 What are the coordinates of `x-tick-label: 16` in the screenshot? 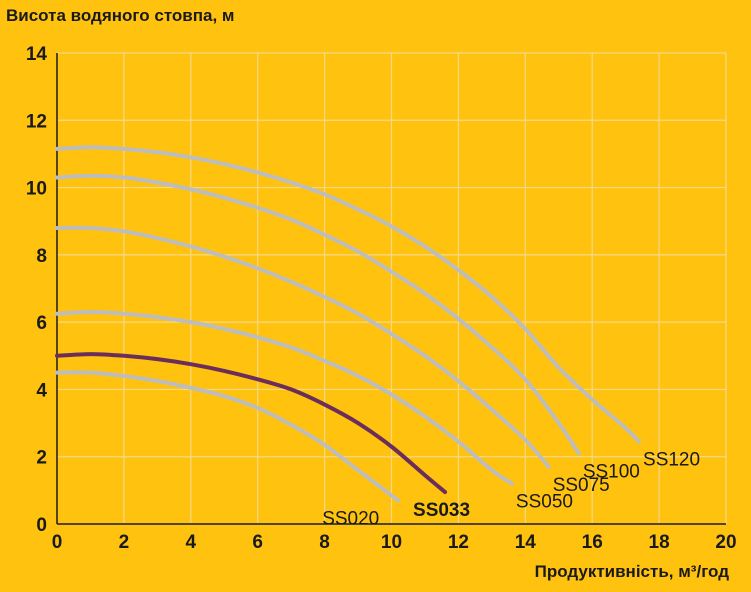 It's located at (592, 542).